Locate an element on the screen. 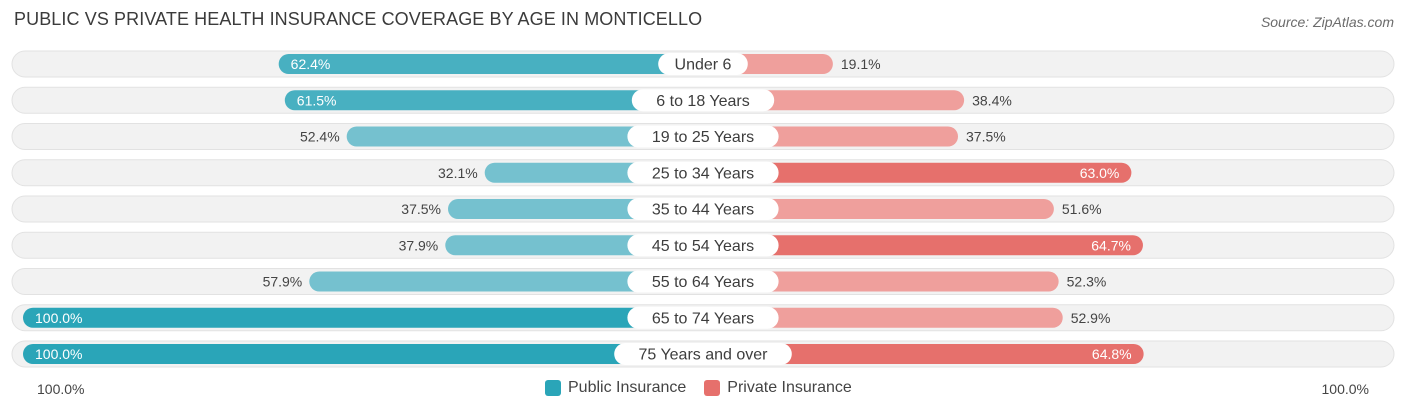 The width and height of the screenshot is (1406, 414). category-label: Under 6 is located at coordinates (703, 65).